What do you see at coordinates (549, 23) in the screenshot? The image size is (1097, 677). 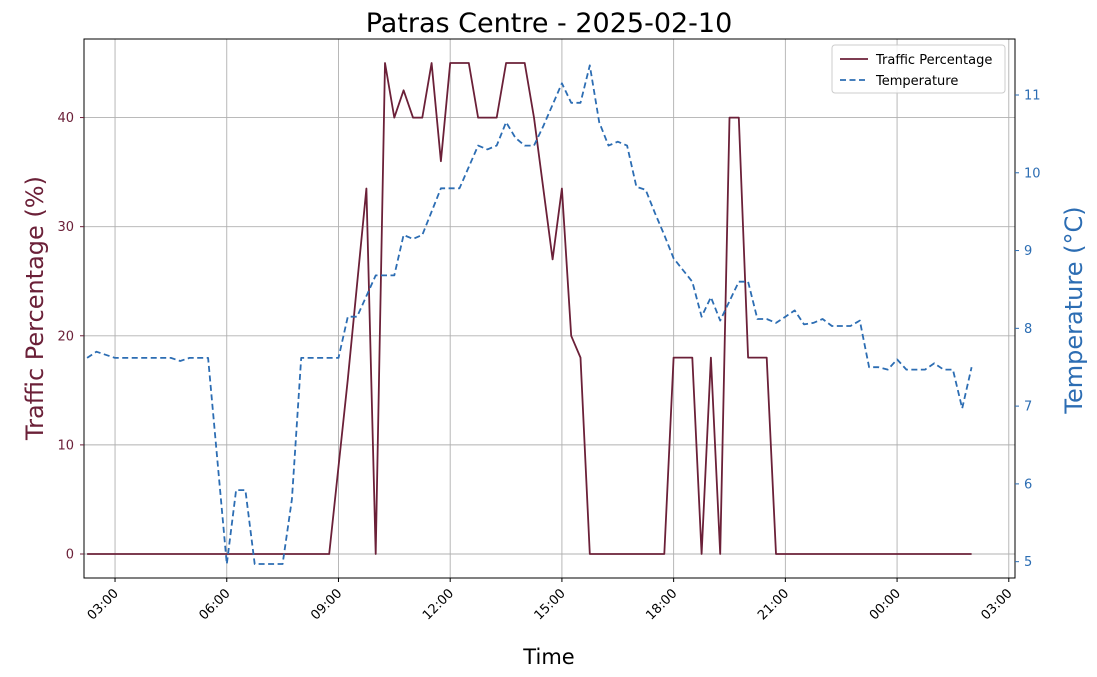 I see `chart-title: Patras Centre - 2025-02-10` at bounding box center [549, 23].